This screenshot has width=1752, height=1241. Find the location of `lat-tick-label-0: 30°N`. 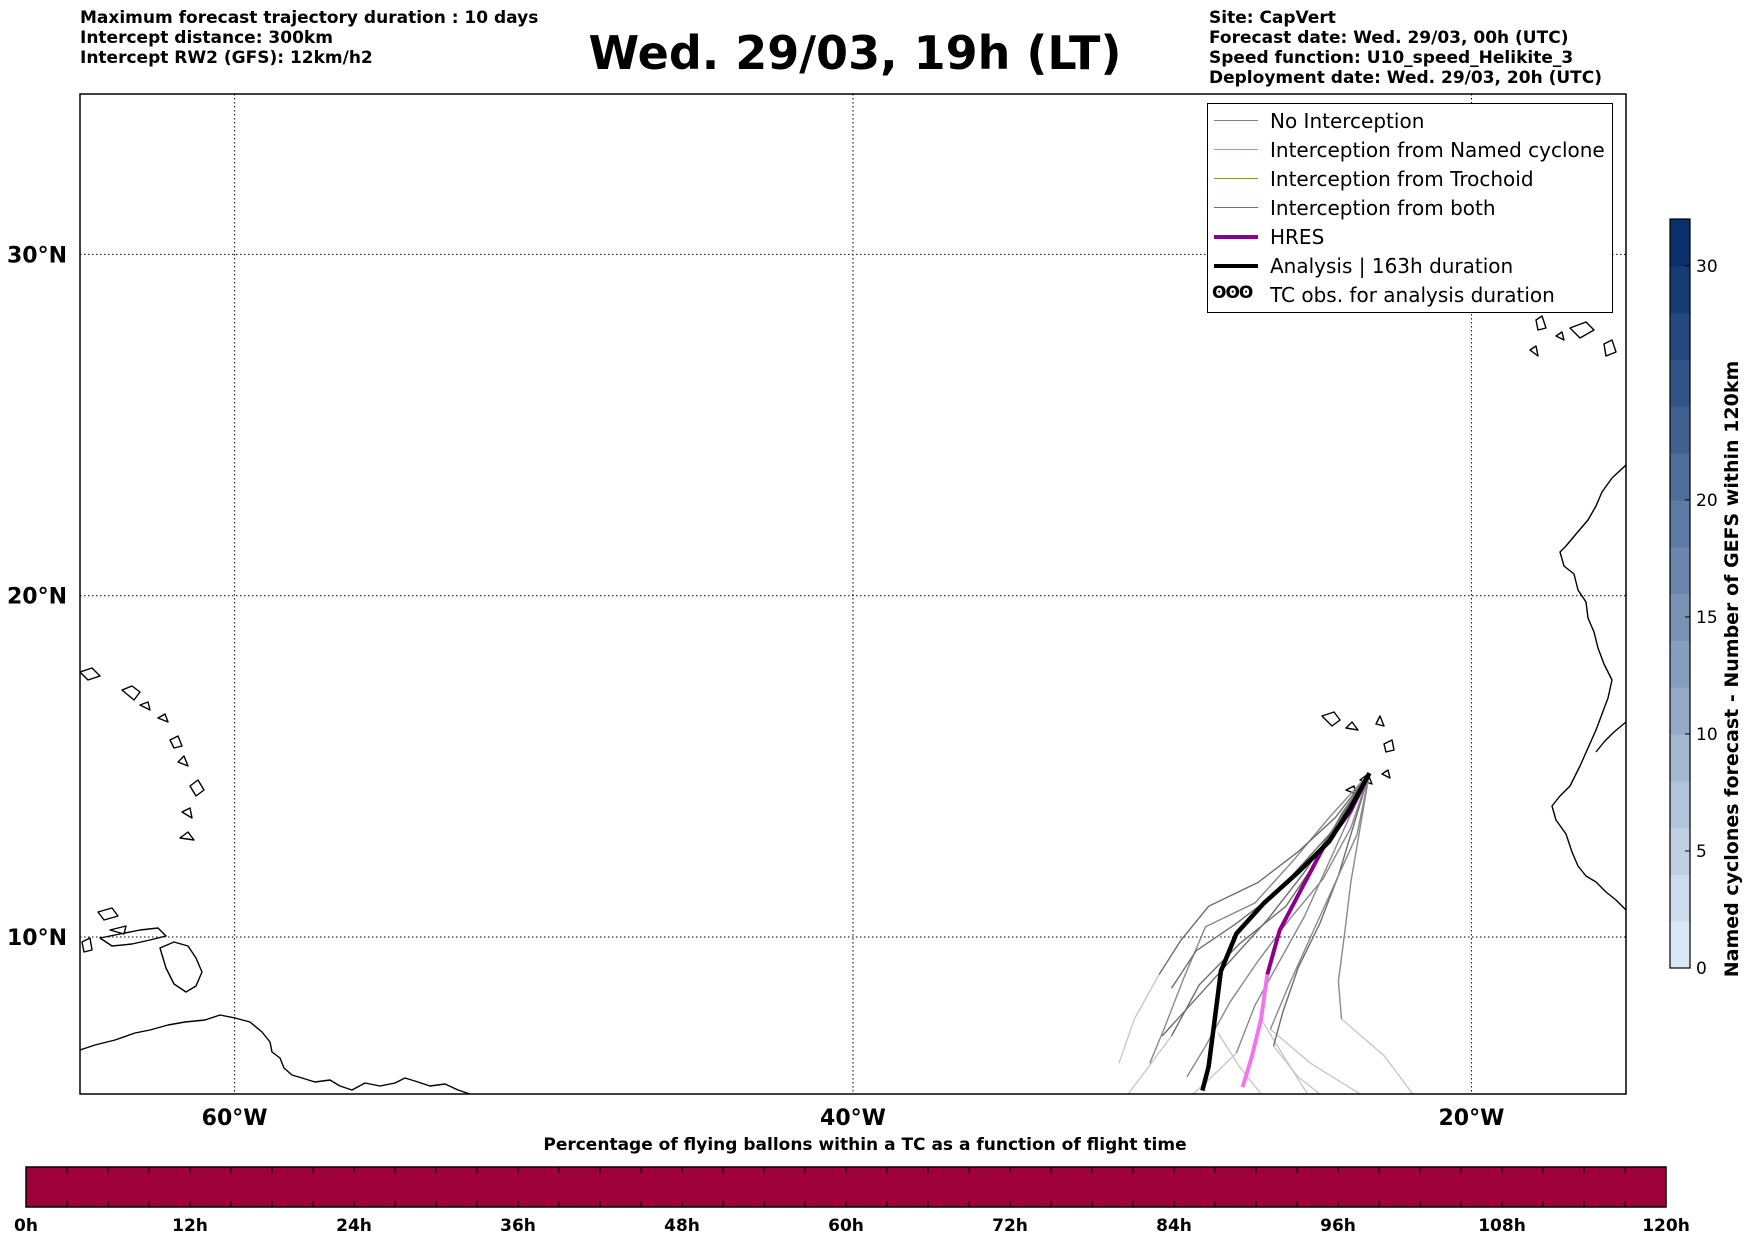

lat-tick-label-0: 30°N is located at coordinates (37, 255).